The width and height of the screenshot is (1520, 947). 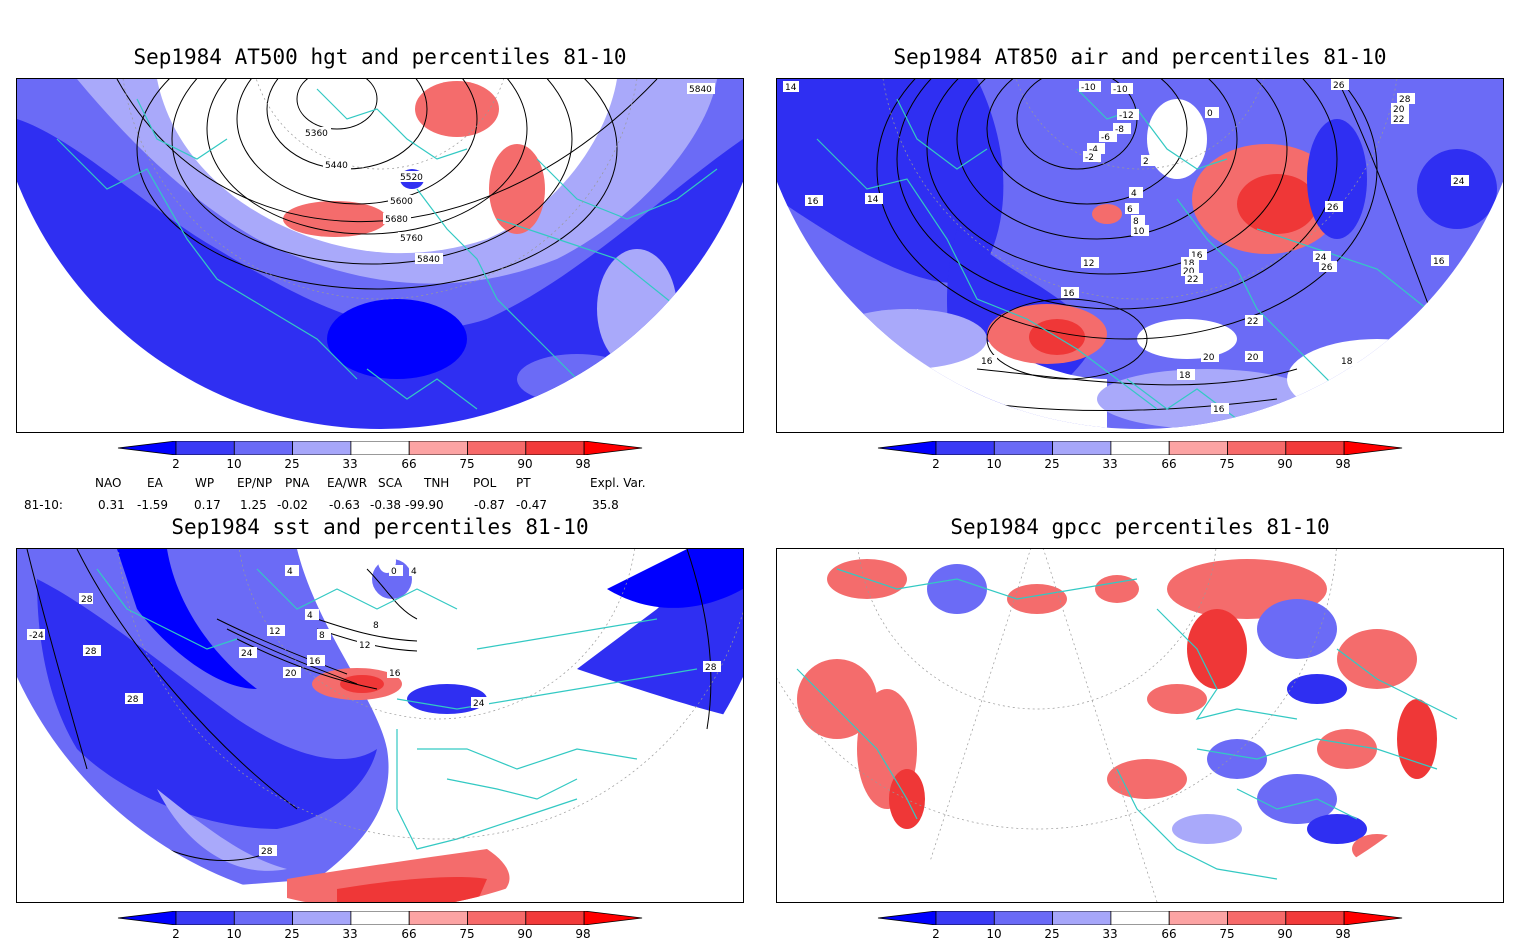 I want to click on tele-header-pt: PT, so click(x=523, y=483).